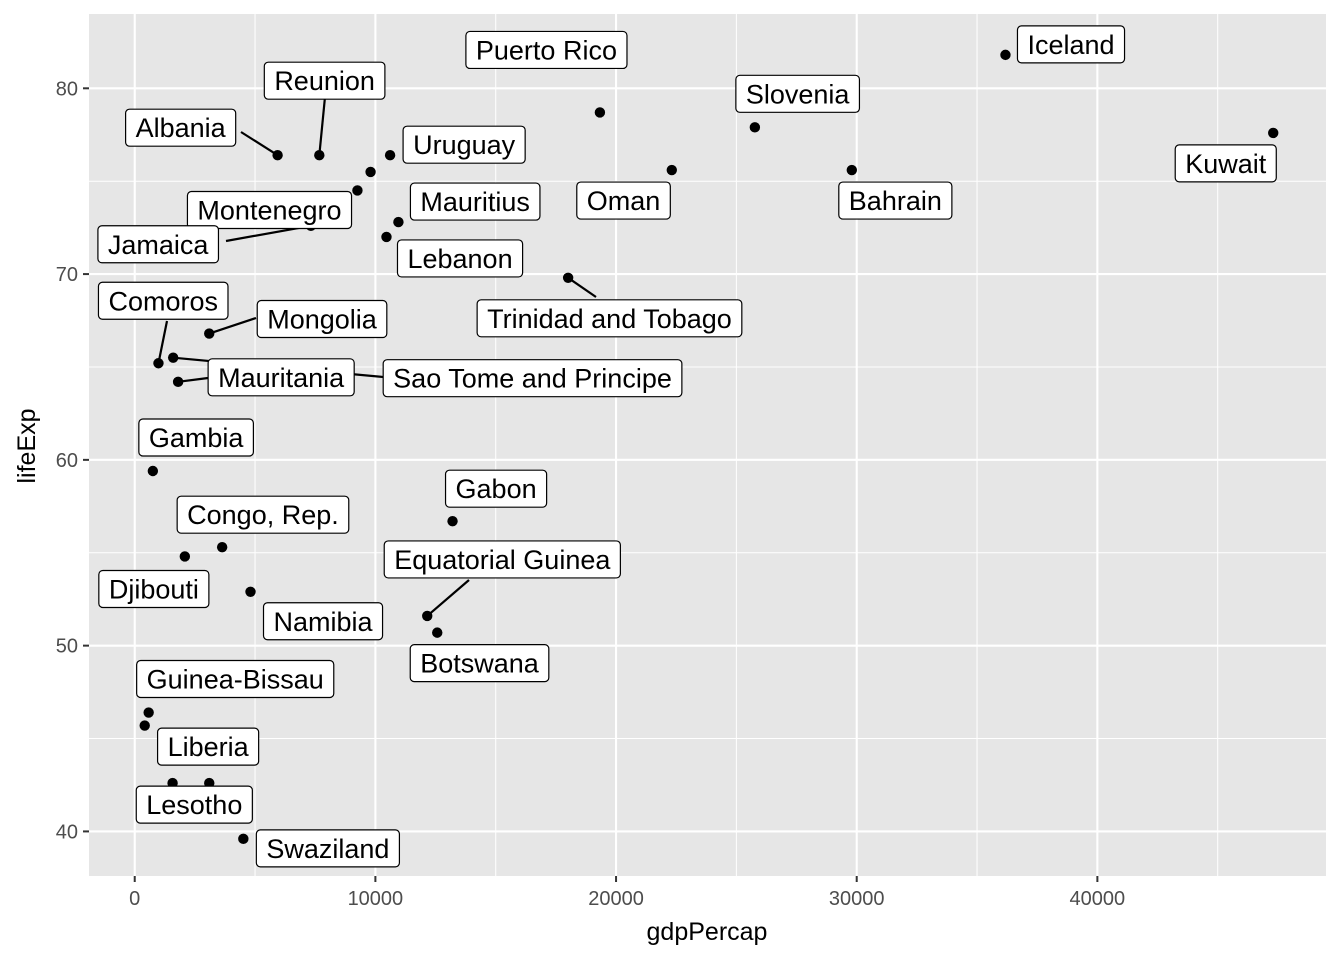  I want to click on label-text: Liberia, so click(209, 747).